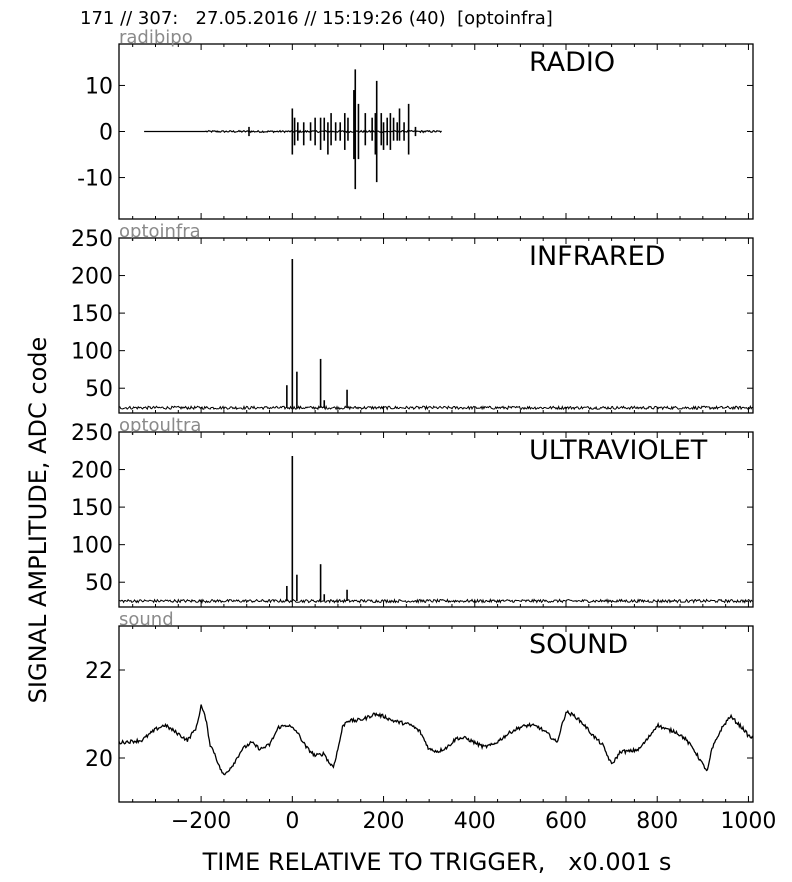  I want to click on x-tick-label: 400, so click(475, 821).